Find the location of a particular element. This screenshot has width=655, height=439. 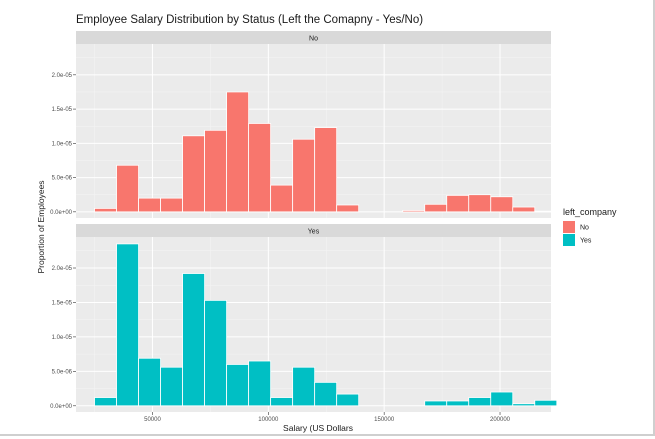

x-axis-title: Salary (US Dollars is located at coordinates (318, 428).